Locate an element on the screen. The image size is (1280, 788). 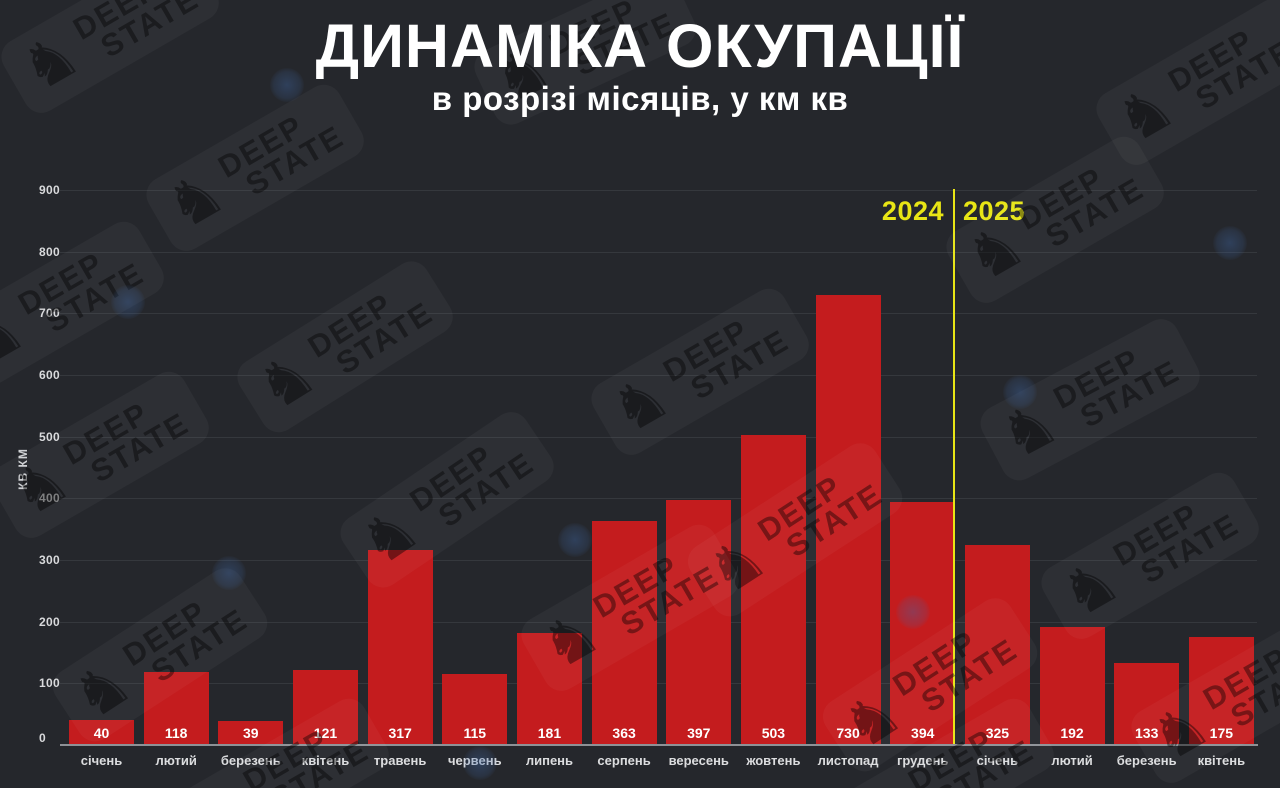
y-tick-label: 600 is located at coordinates (49, 375).